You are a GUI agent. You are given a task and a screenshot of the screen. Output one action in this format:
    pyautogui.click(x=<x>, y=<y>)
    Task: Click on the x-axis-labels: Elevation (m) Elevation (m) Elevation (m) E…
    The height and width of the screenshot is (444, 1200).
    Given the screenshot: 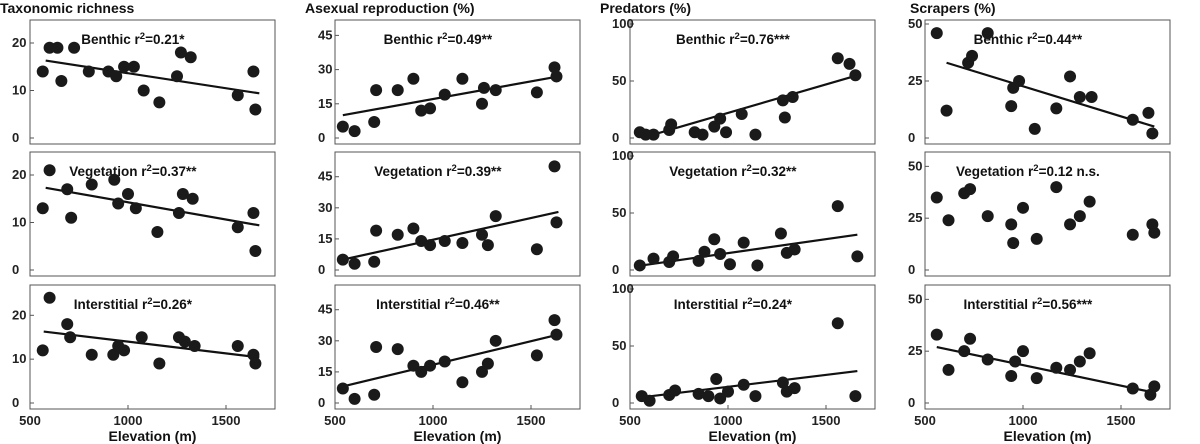 What is the action you would take?
    pyautogui.click(x=600, y=436)
    